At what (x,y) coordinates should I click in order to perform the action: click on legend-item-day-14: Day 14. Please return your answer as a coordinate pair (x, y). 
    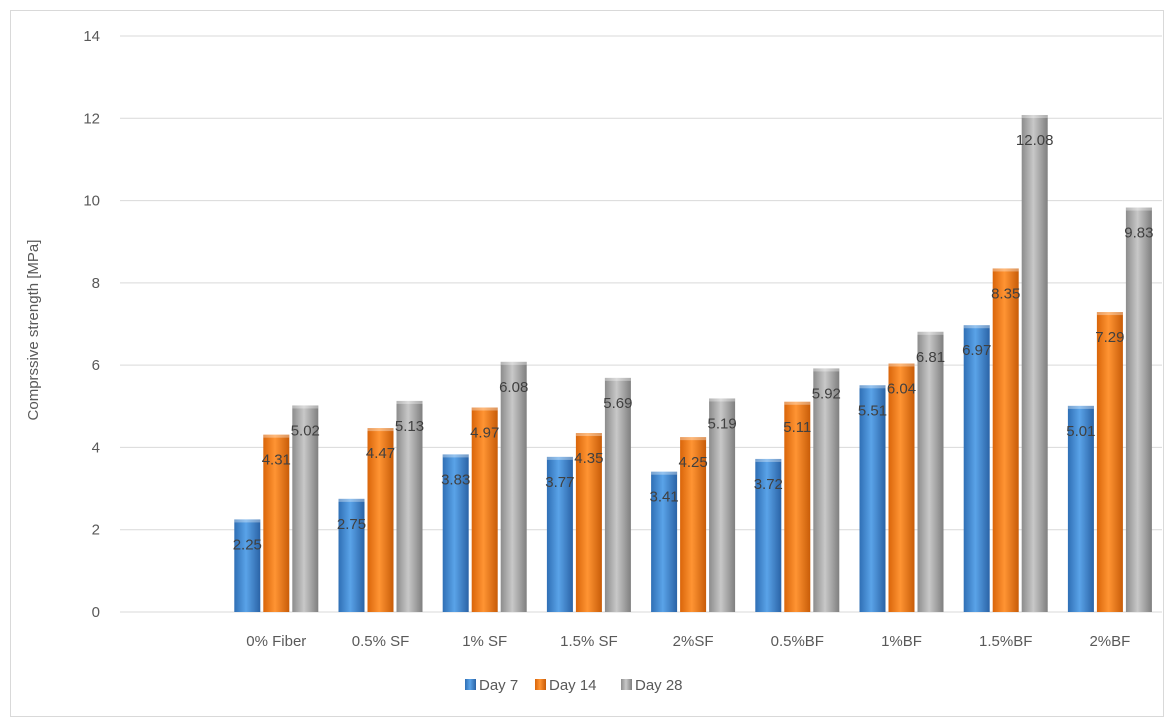
    Looking at the image, I should click on (566, 685).